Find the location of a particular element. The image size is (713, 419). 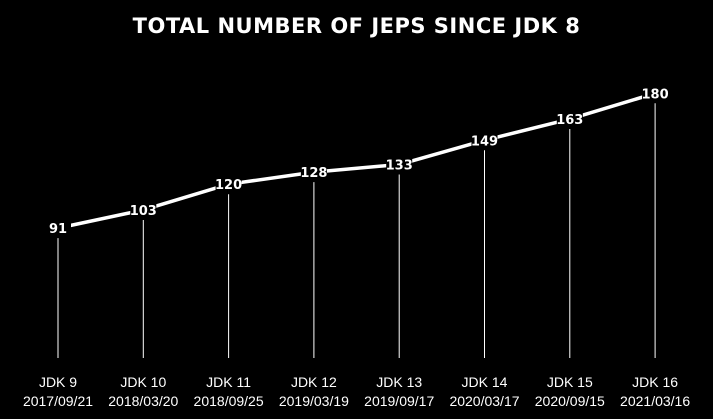

data-label: 128 is located at coordinates (313, 173).